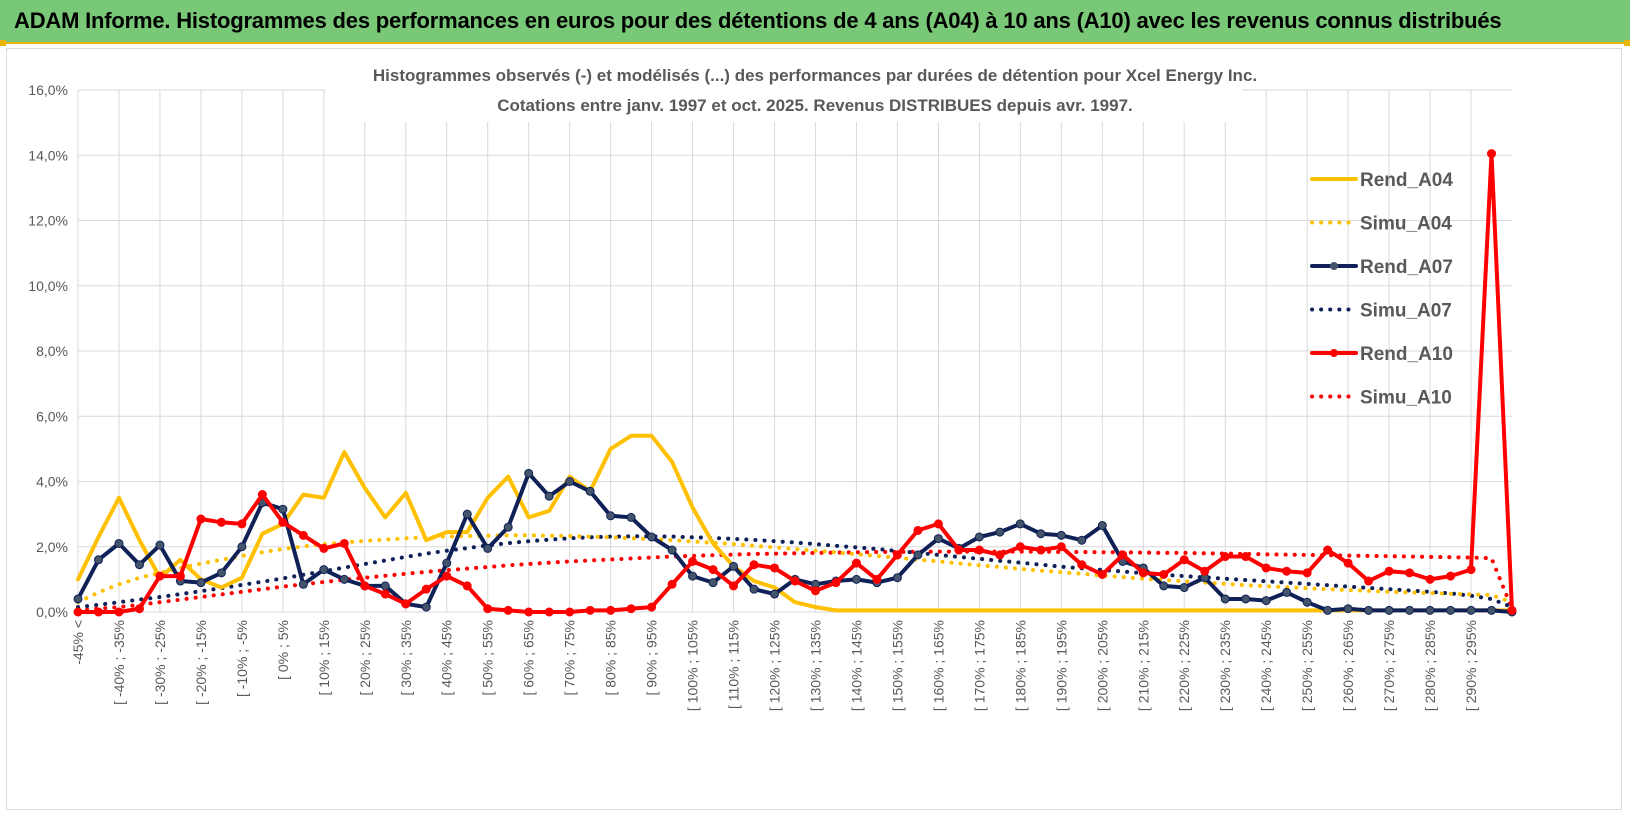  Describe the element at coordinates (1225, 665) in the screenshot. I see `x-tick-label: [ 230% ; 235%` at that location.